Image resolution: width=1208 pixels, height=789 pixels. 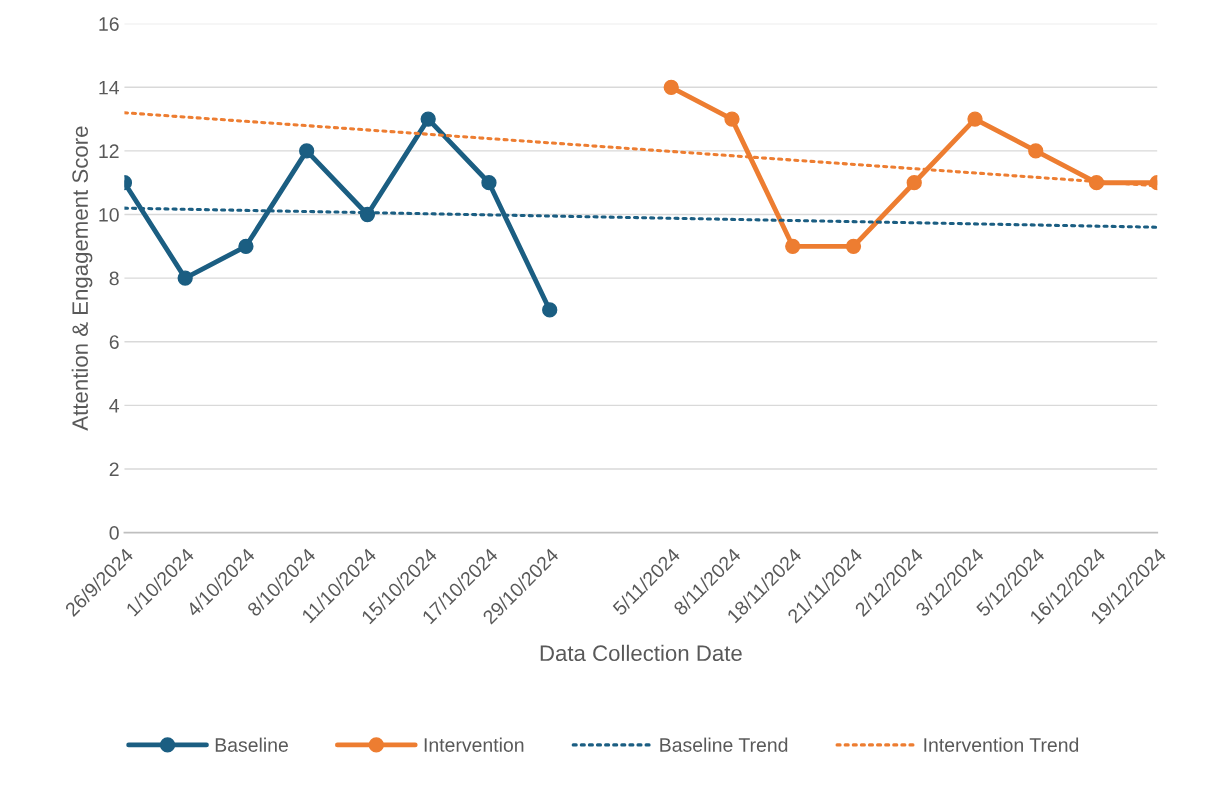 What do you see at coordinates (474, 744) in the screenshot?
I see `legend-label: Intervention` at bounding box center [474, 744].